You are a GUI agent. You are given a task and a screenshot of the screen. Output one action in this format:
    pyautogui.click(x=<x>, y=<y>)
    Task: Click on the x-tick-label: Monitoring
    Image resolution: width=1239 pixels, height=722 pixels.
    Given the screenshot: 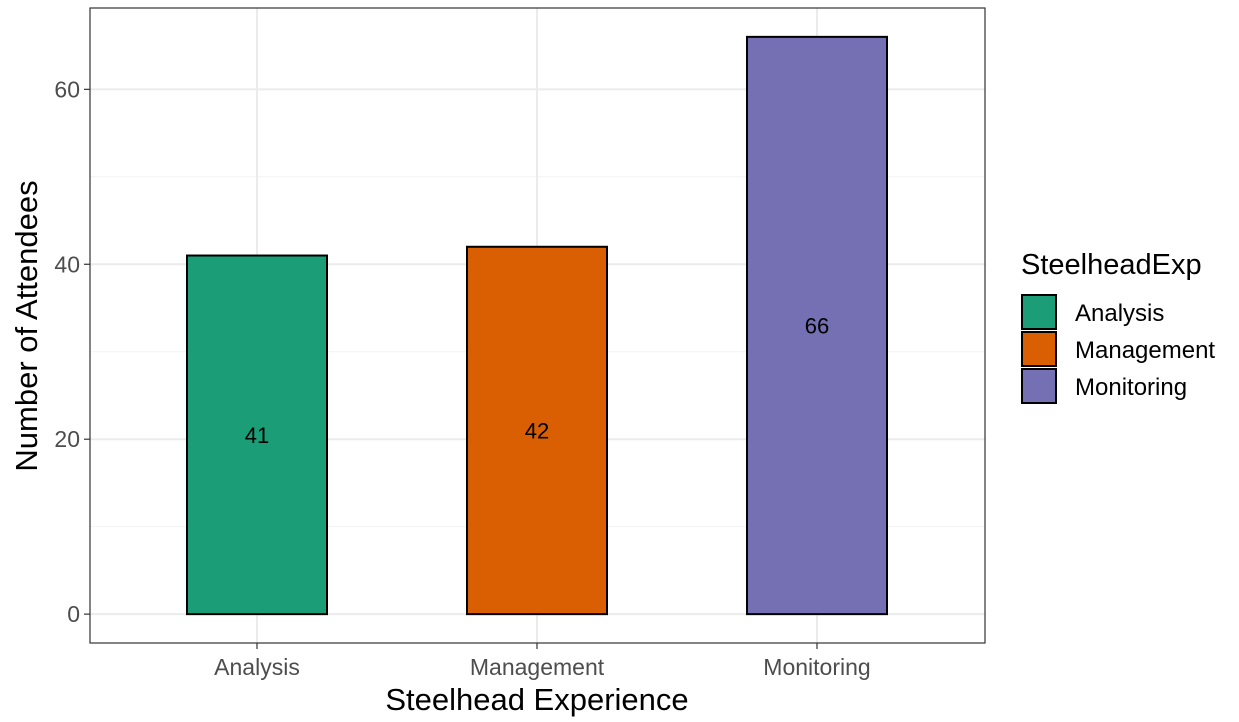 What is the action you would take?
    pyautogui.click(x=816, y=667)
    